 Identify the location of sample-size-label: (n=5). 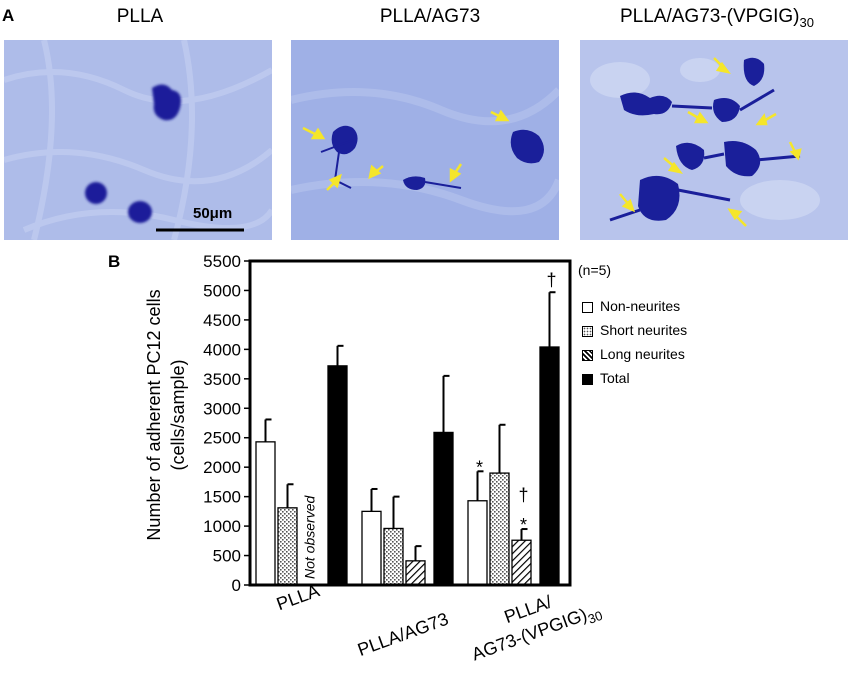
(595, 270).